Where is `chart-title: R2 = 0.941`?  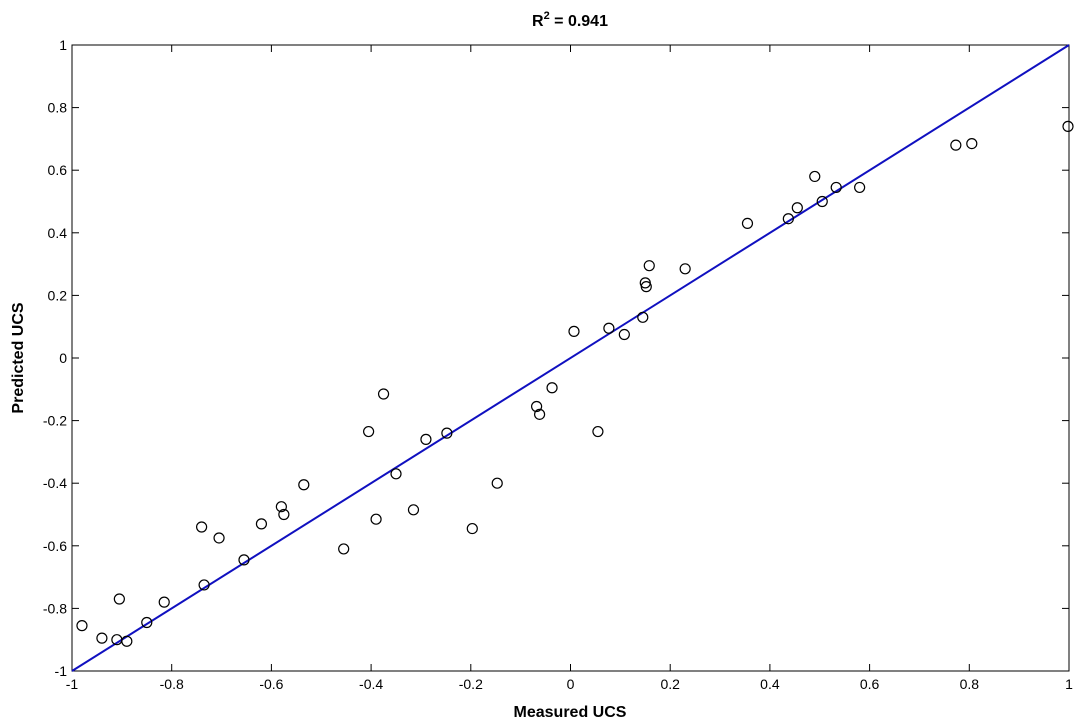 chart-title: R2 = 0.941 is located at coordinates (570, 20).